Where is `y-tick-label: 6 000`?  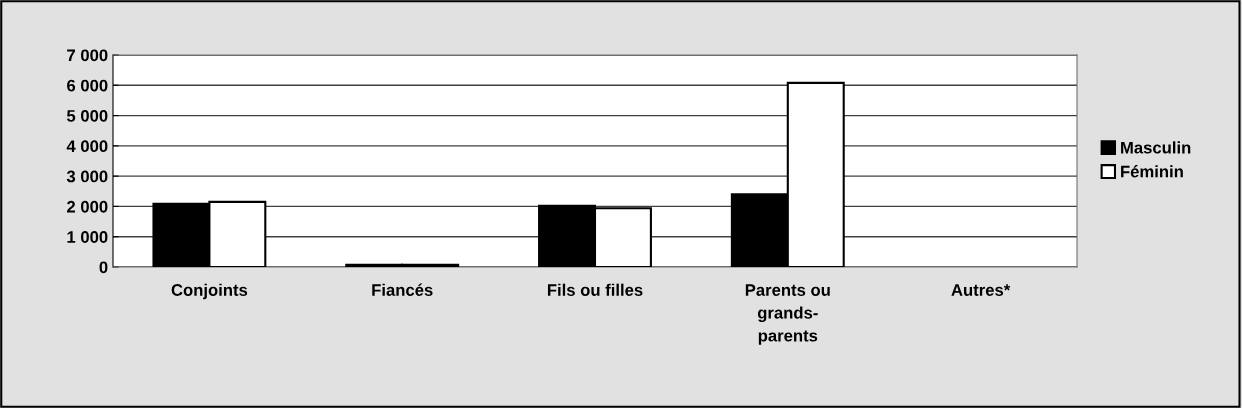 y-tick-label: 6 000 is located at coordinates (87, 85).